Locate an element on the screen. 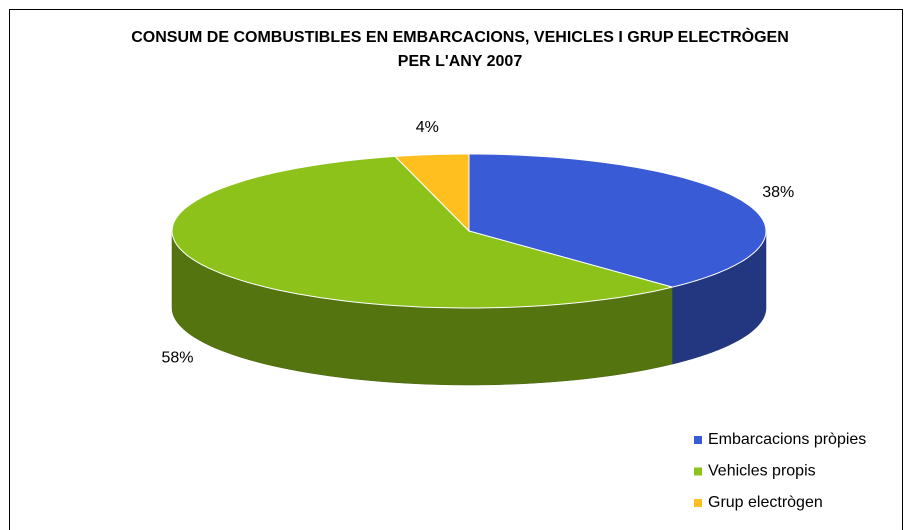 This screenshot has height=530, width=912. legend-label: Grup electrògen is located at coordinates (765, 502).